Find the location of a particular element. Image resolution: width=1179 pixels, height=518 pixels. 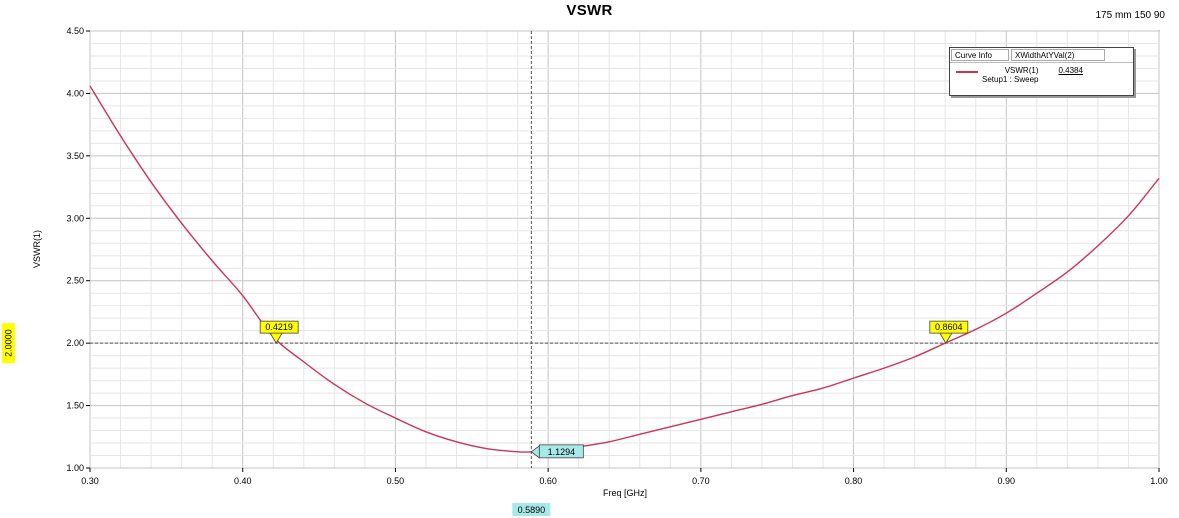

y-tick-label: 3.00 is located at coordinates (75, 218).